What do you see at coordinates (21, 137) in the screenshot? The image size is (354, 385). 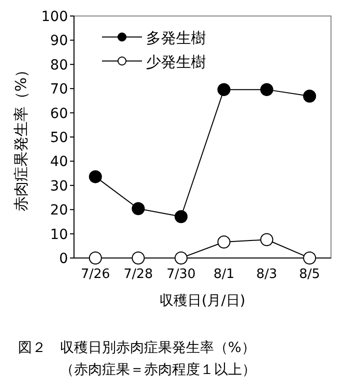 I see `y-axis-title: 赤肉症果発生率（%）` at bounding box center [21, 137].